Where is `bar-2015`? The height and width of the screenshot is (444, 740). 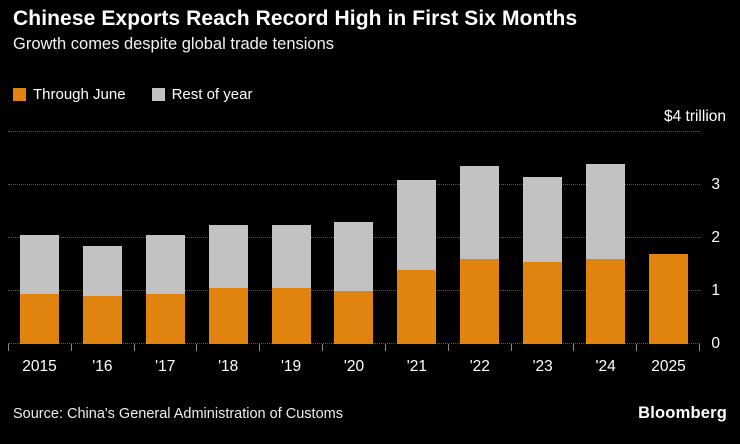
bar-2015 is located at coordinates (39, 238).